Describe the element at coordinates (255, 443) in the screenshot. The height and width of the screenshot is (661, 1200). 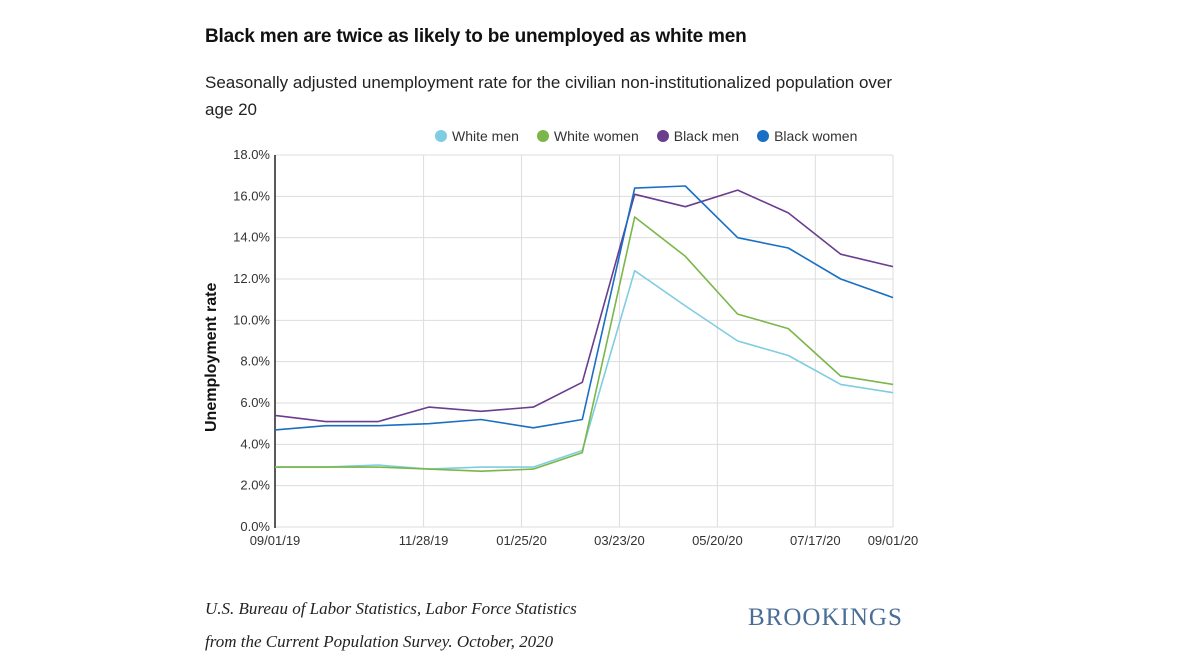
I see `y-tick-label: 4.0%` at that location.